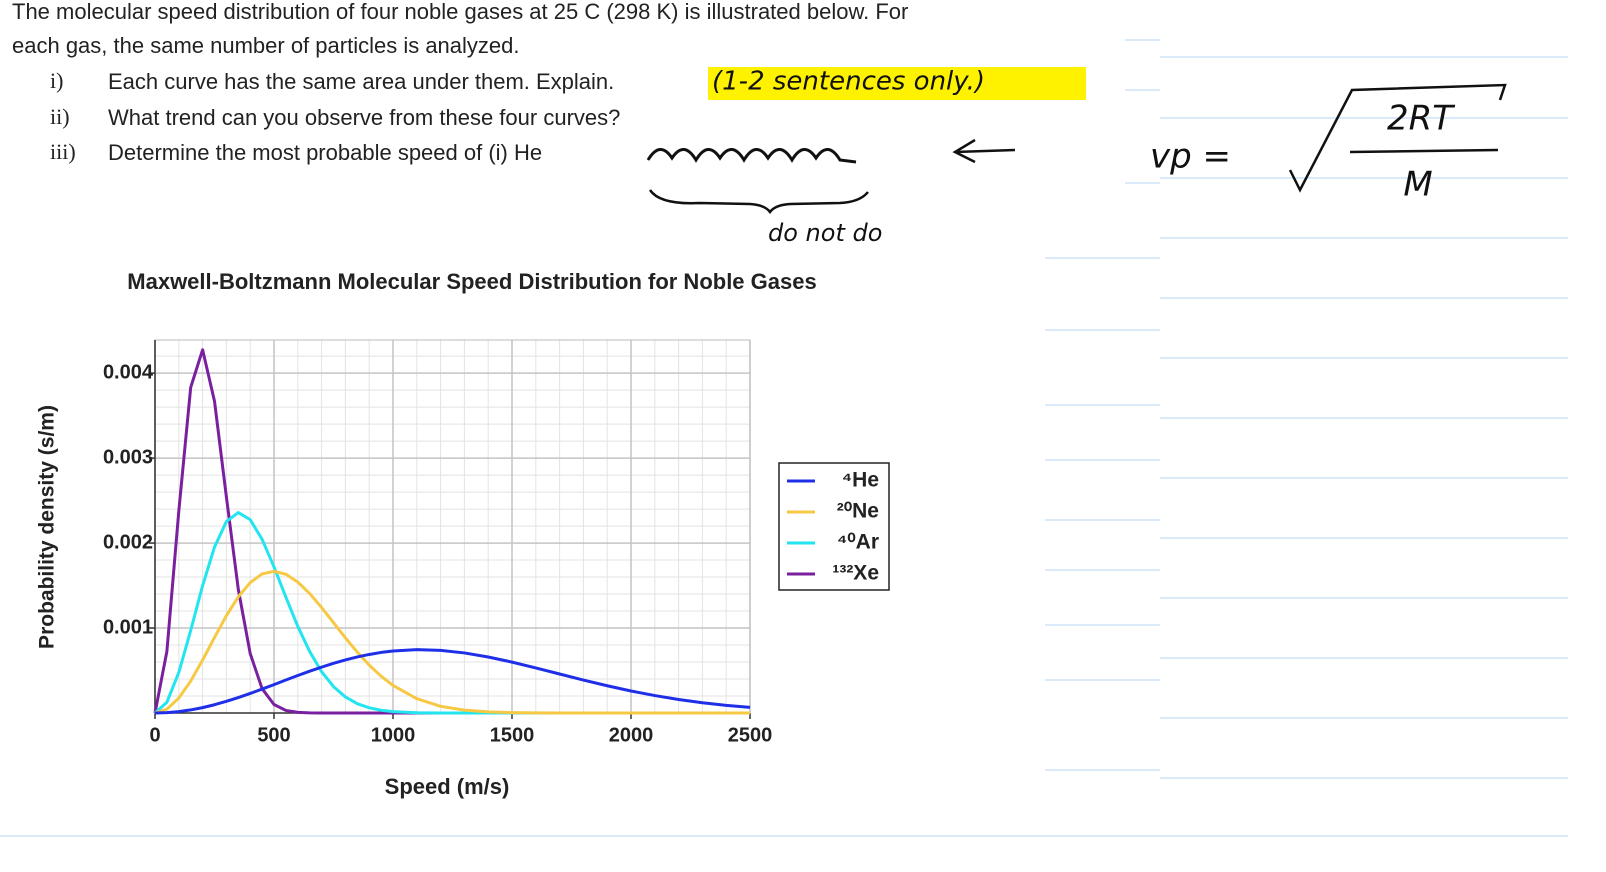 Image resolution: width=1606 pixels, height=872 pixels. Describe the element at coordinates (273, 735) in the screenshot. I see `x-tick-label: 500` at that location.